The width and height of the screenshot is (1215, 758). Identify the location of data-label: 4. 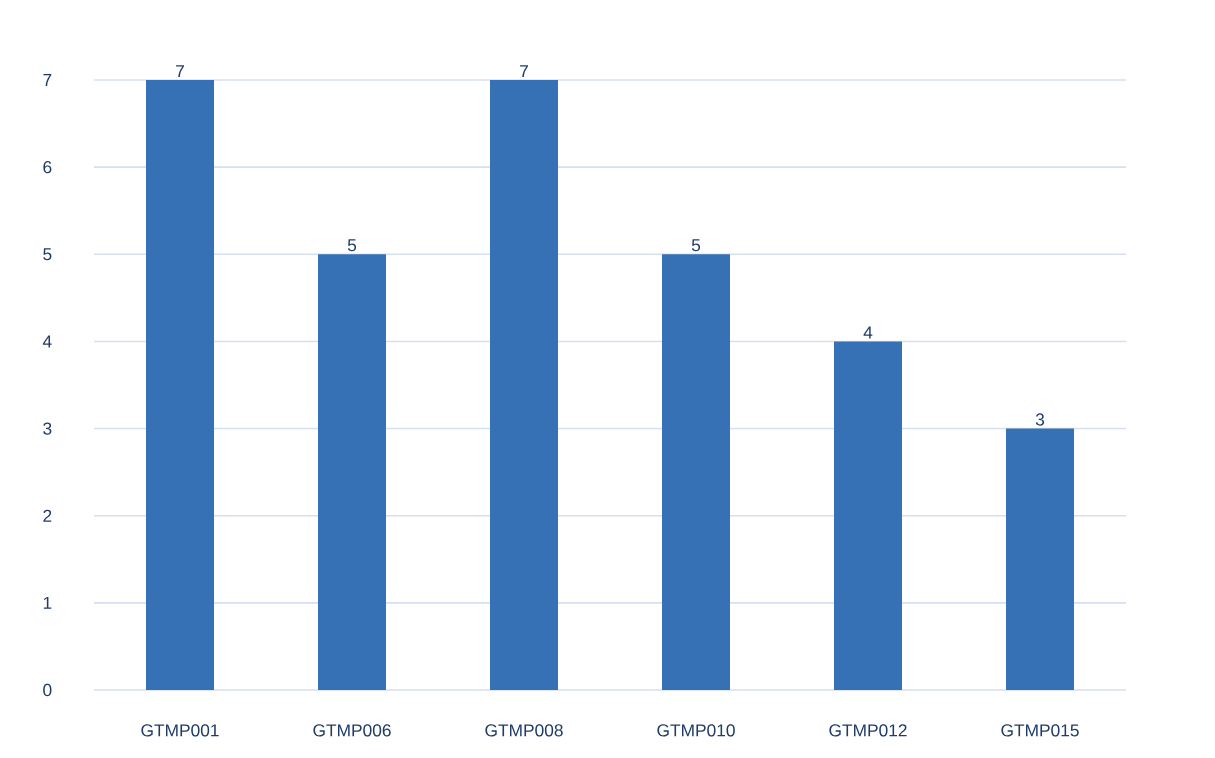
(868, 332).